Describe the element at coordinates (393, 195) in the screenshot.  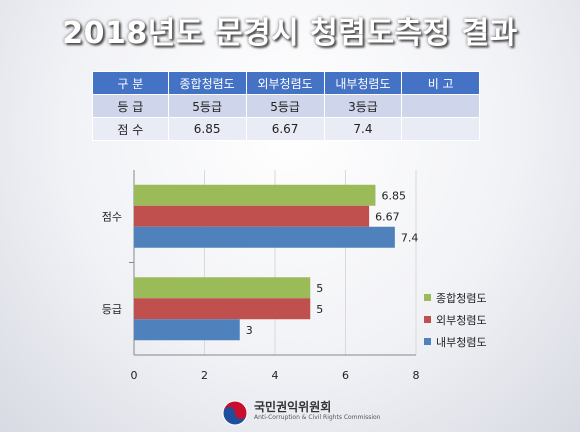
I see `data-label: 6.85` at that location.